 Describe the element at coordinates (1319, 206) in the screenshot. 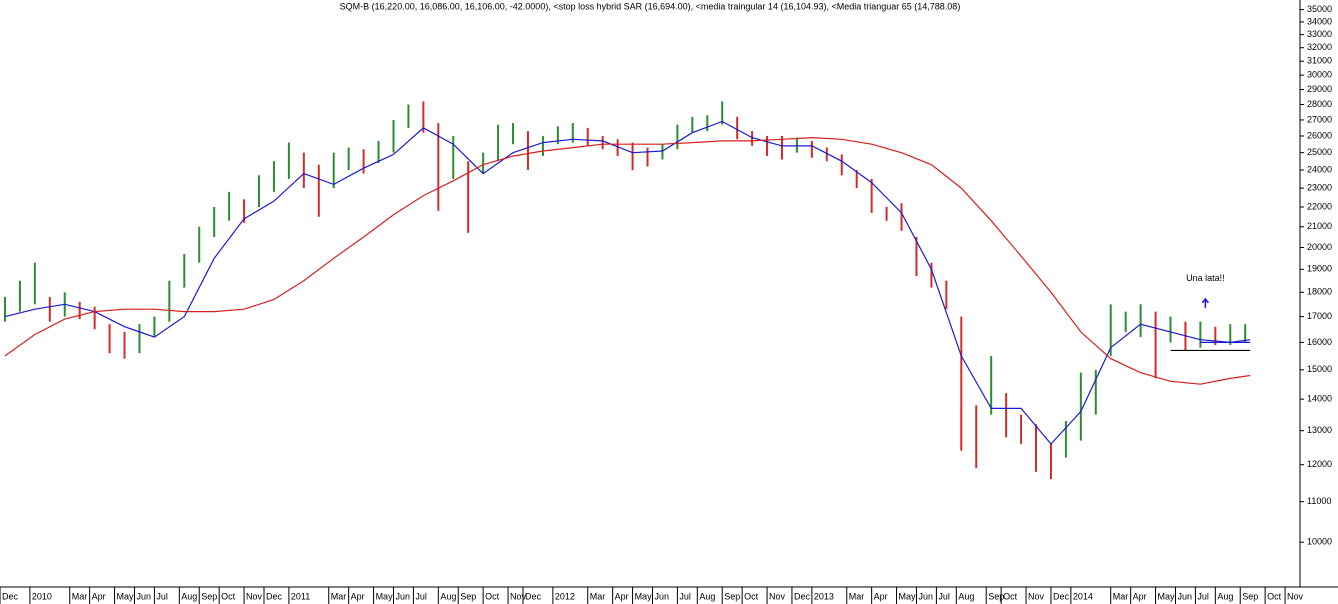

I see `y-tick-label: 22000` at that location.